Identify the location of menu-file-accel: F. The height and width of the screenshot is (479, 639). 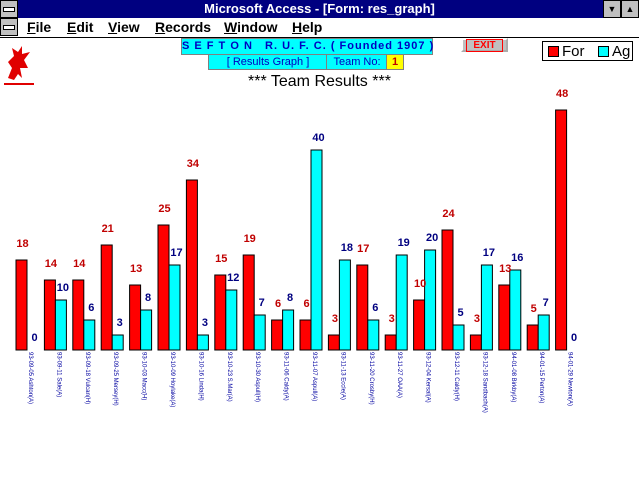
(31, 27).